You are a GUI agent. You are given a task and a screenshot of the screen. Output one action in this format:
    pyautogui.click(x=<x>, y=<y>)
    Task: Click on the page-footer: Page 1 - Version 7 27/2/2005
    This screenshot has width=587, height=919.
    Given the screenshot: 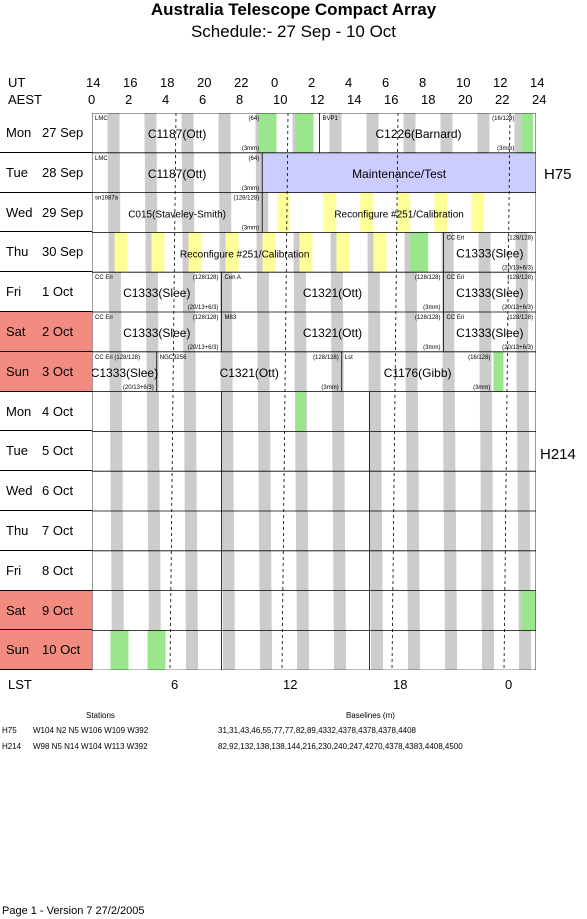 What is the action you would take?
    pyautogui.click(x=73, y=911)
    